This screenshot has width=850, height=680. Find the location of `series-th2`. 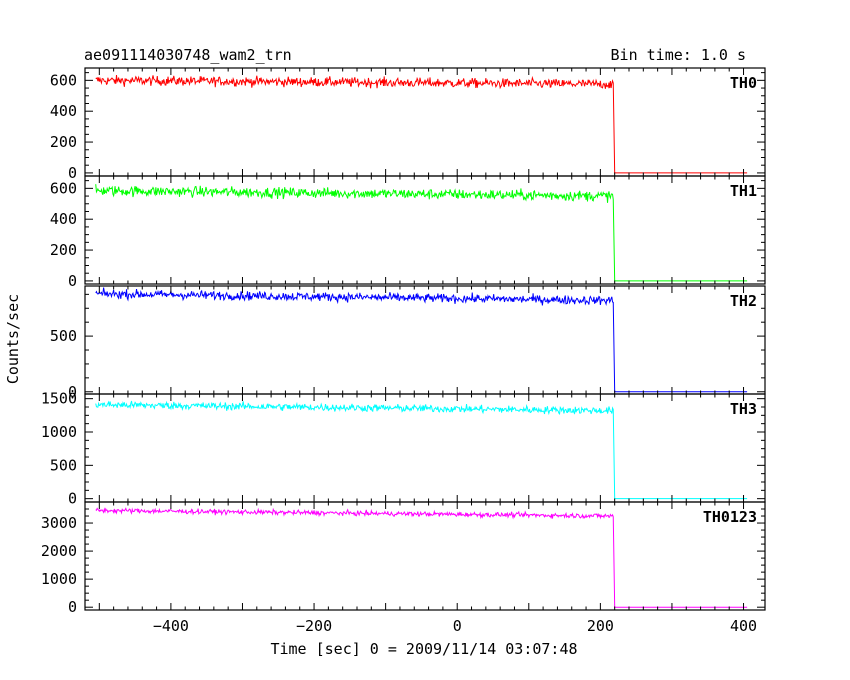

series-th2 is located at coordinates (421, 340).